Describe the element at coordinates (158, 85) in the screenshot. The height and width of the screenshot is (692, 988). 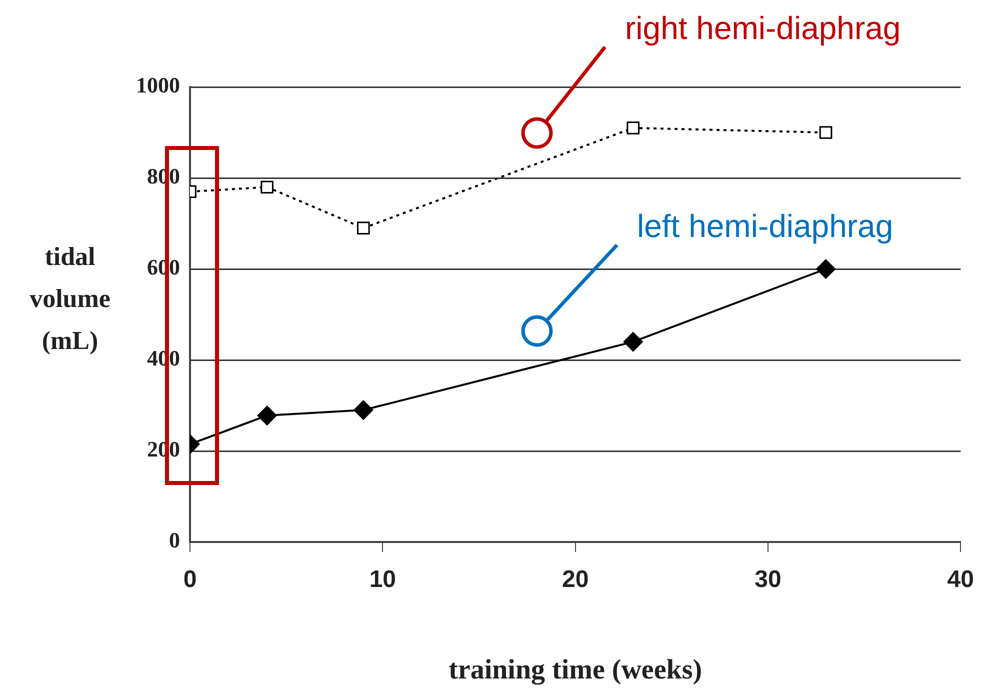
I see `y-tick-label: 1000` at that location.